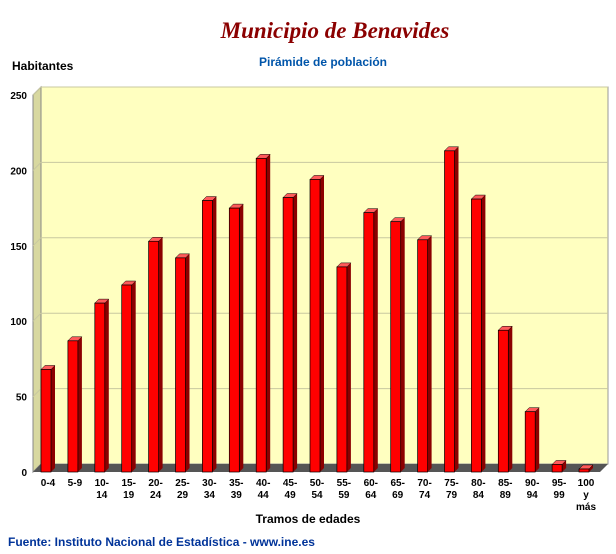  What do you see at coordinates (371, 489) in the screenshot?
I see `x-tick-label: 60-64` at bounding box center [371, 489].